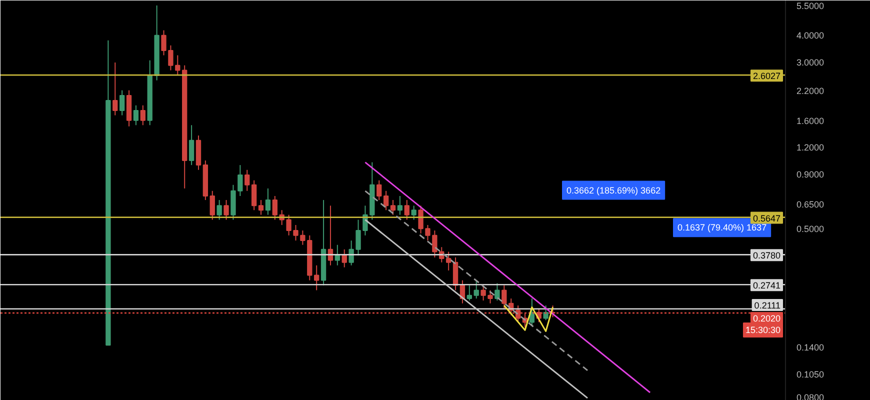  Describe the element at coordinates (767, 305) in the screenshot. I see `ref-line-label: 0.2111` at that location.